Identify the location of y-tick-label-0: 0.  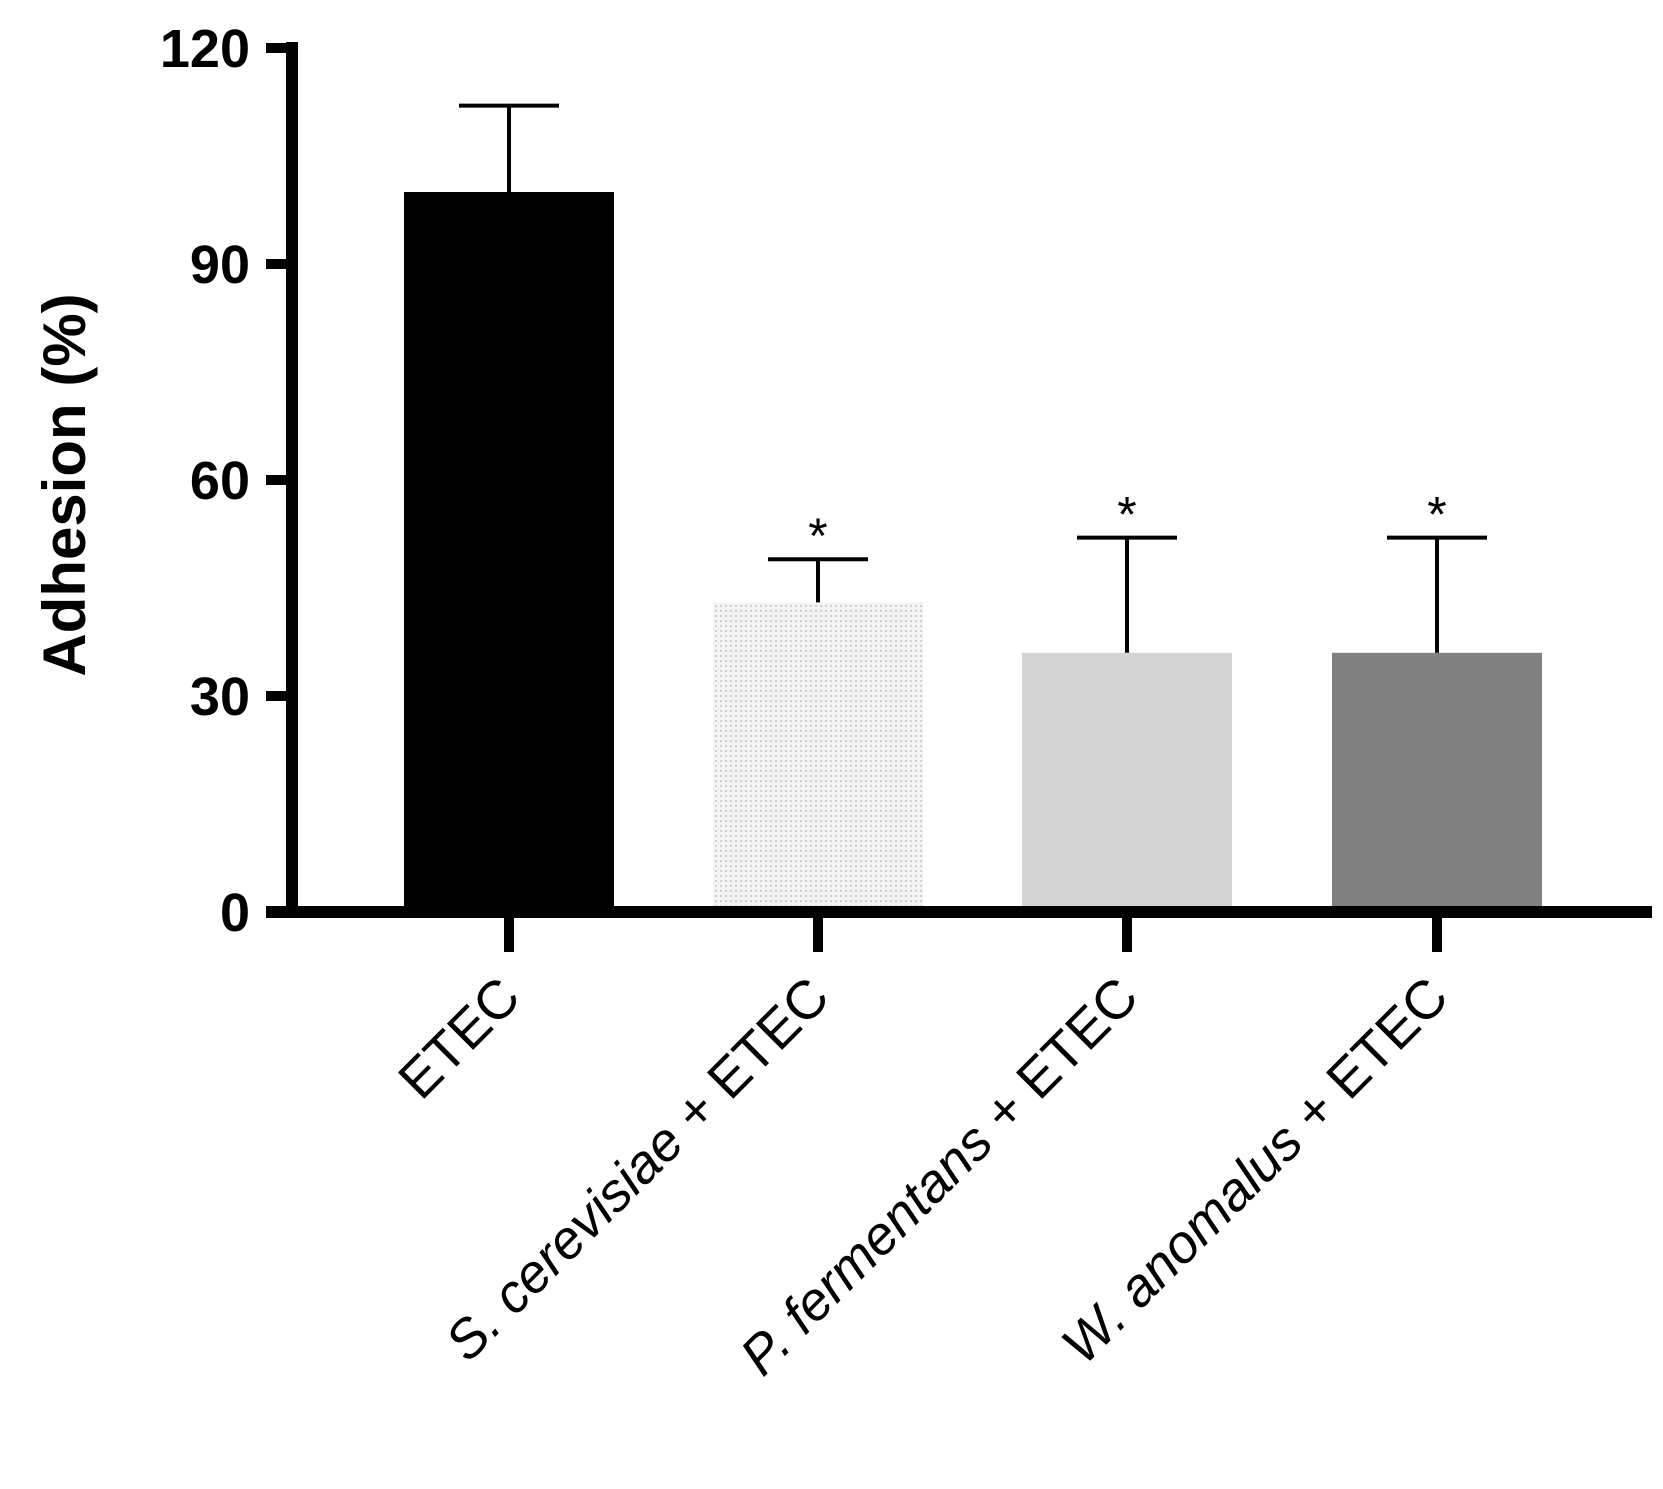
(235, 913).